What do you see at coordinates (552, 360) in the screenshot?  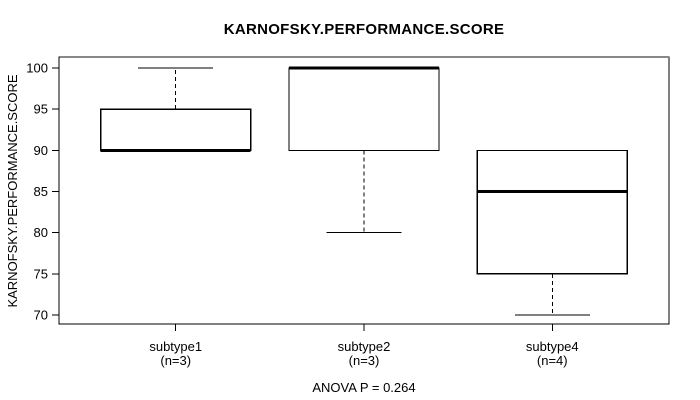 I see `x-group-count: (n=4)` at bounding box center [552, 360].